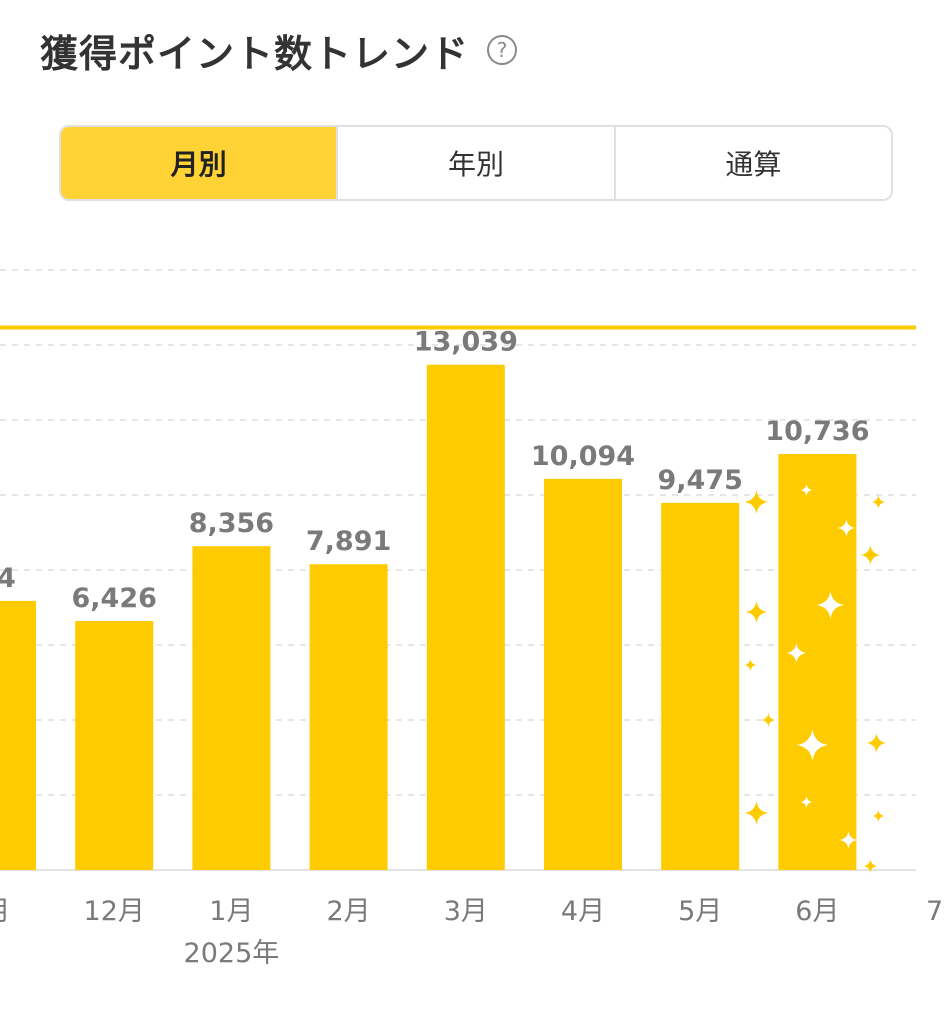 The width and height of the screenshot is (952, 1024). What do you see at coordinates (348, 717) in the screenshot?
I see `bar-2月` at bounding box center [348, 717].